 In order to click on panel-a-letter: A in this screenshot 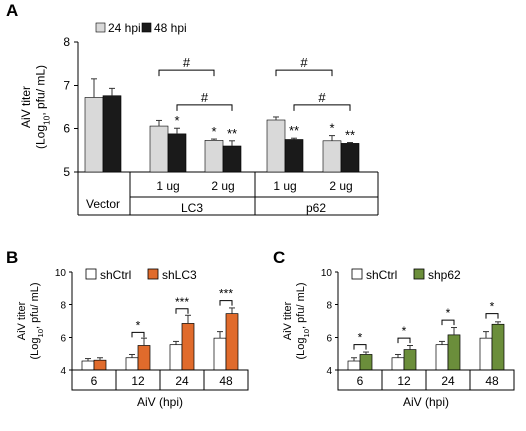, I will do `click(12, 10)`.